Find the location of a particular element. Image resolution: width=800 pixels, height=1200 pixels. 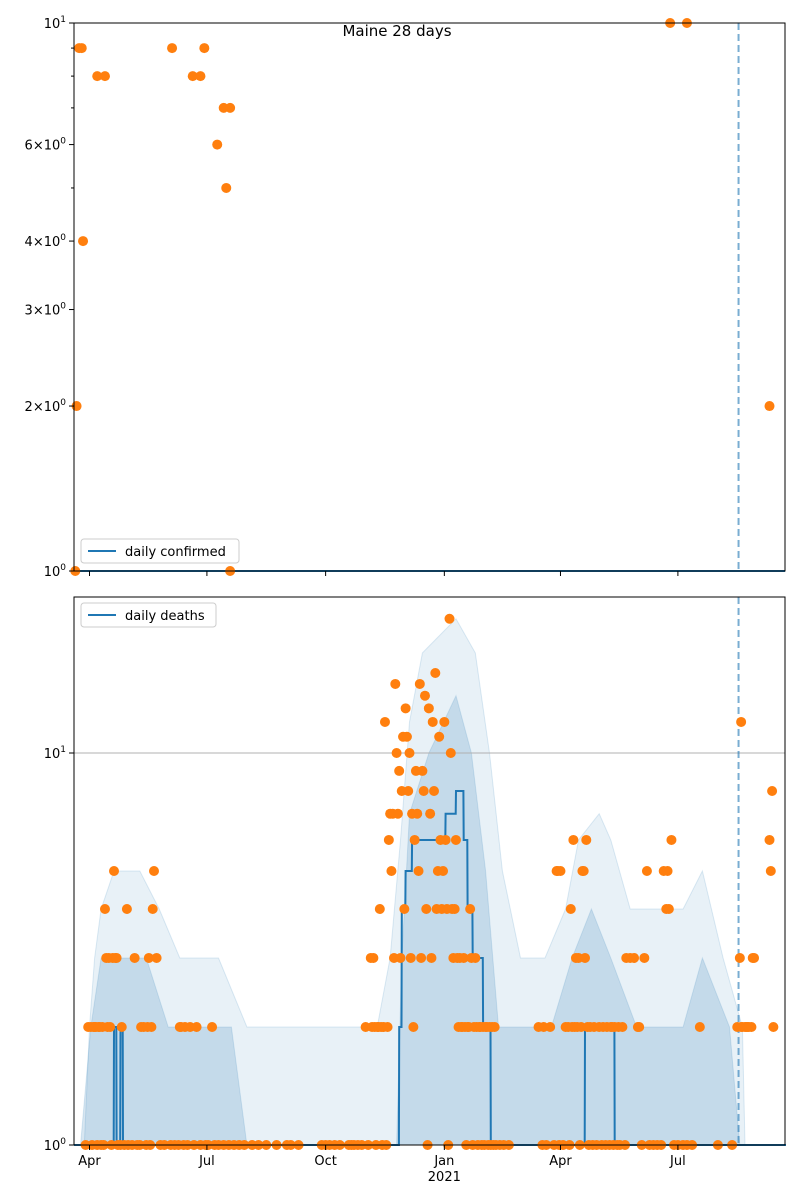

x-tick-label: Oct is located at coordinates (325, 1161).